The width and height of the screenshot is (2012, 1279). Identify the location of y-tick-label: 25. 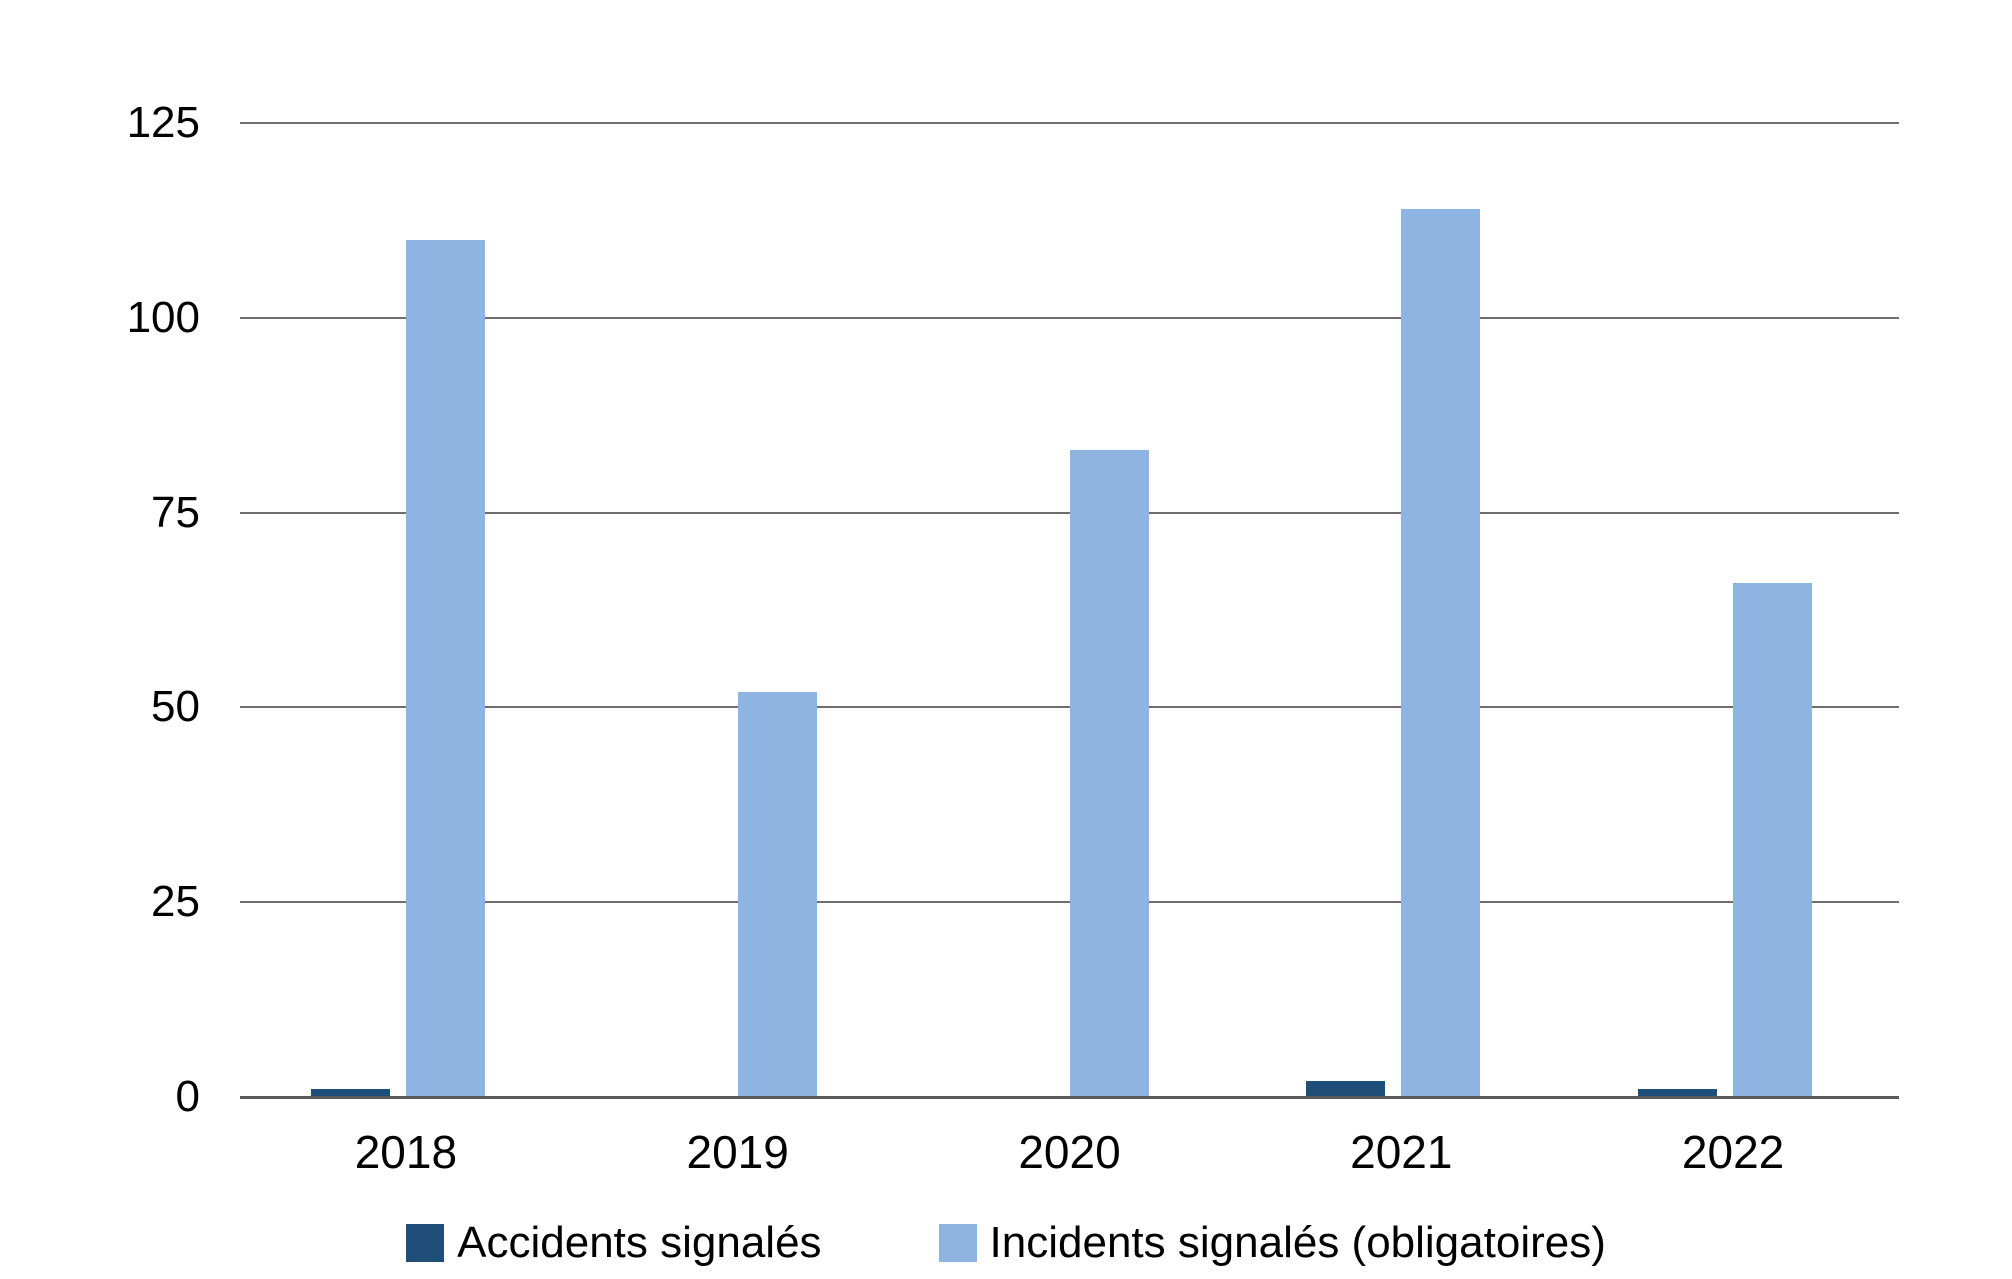
(175, 902).